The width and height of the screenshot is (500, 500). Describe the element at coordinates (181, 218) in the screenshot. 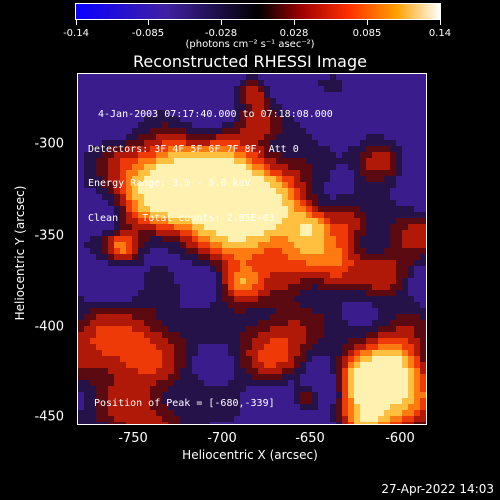

I see `clean-counts: Clean Total counts: 2.85E+03` at that location.